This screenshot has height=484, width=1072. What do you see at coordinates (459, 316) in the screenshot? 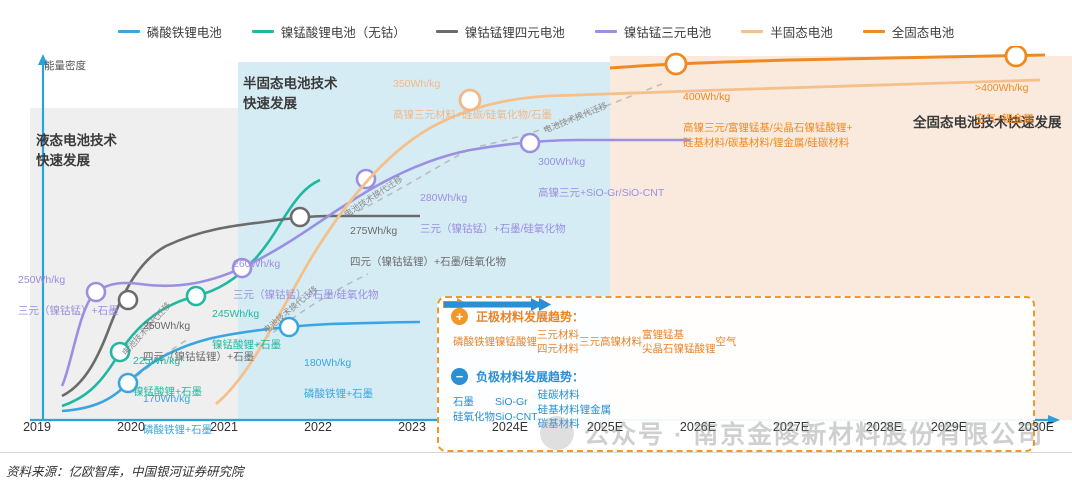
I see `plus-icon: +` at bounding box center [459, 316].